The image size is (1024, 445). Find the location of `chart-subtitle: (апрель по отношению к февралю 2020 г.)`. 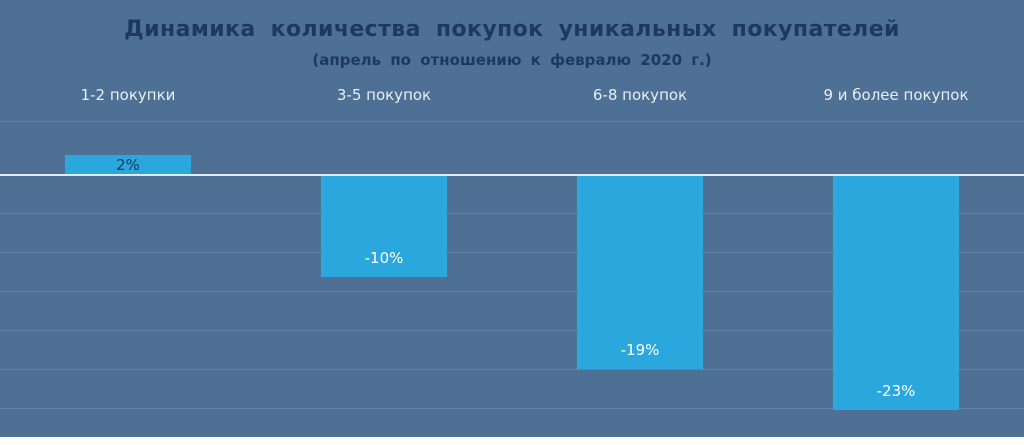

chart-subtitle: (апрель по отношению к февралю 2020 г.) is located at coordinates (512, 60).